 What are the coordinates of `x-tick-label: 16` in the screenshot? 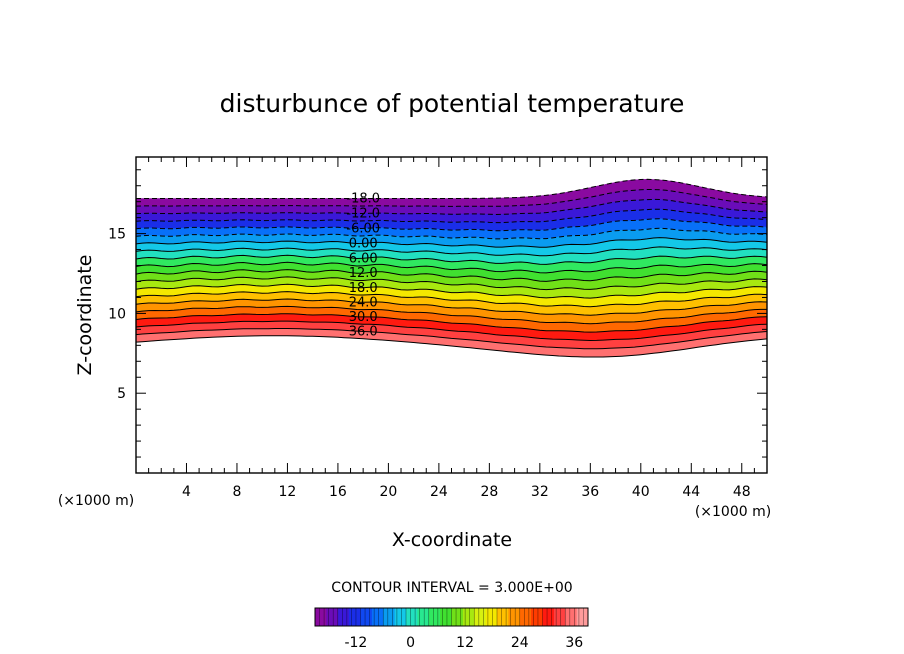 It's located at (338, 492).